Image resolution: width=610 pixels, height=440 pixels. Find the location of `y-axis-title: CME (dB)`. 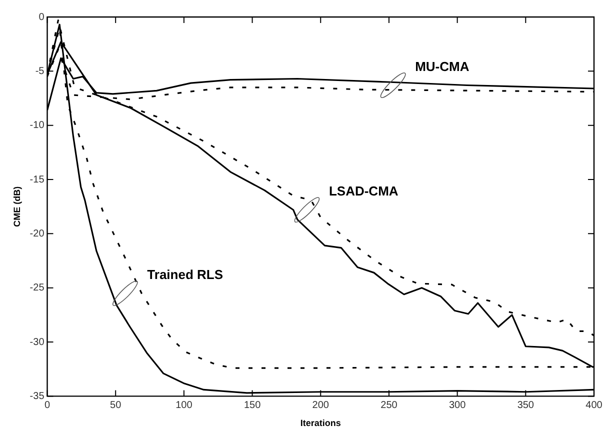

y-axis-title: CME (dB) is located at coordinates (17, 206).